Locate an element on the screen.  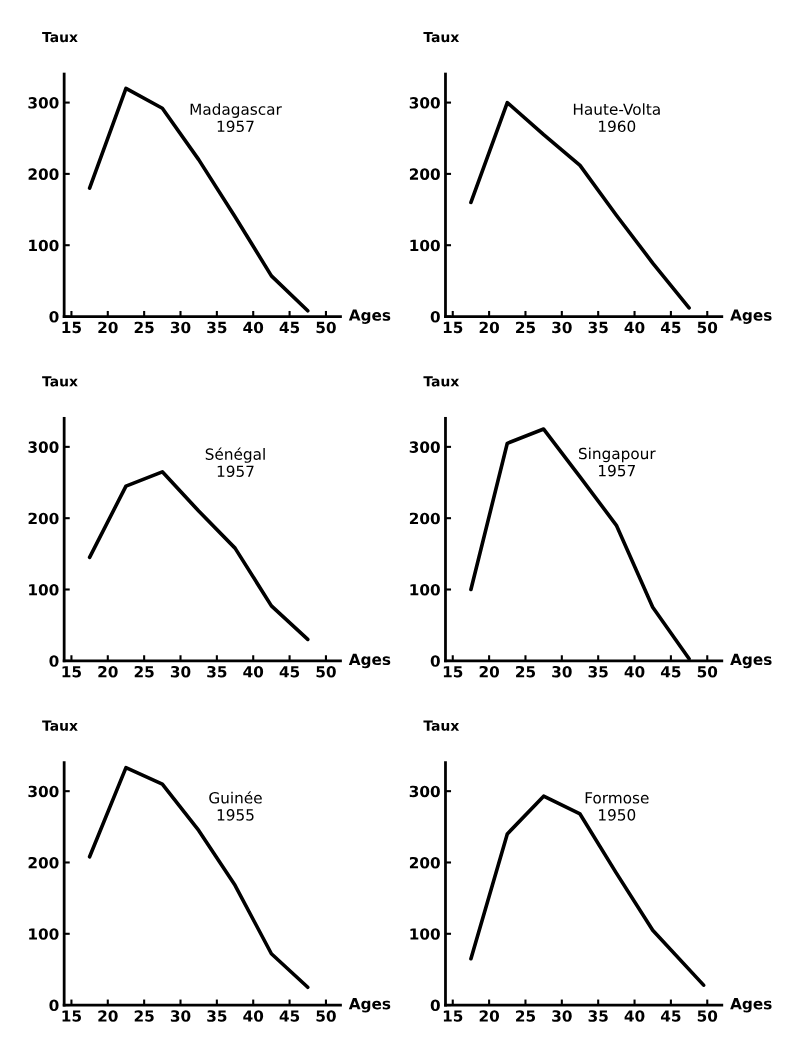
text: Haute-Volta 1960 is located at coordinates (616, 118).